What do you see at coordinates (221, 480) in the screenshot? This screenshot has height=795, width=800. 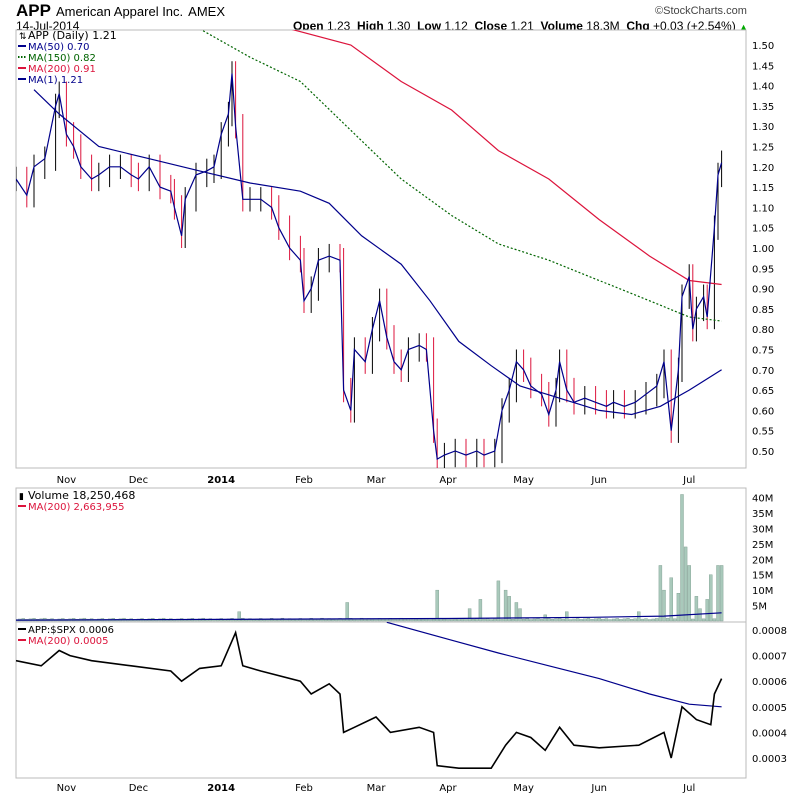 I see `month-label: 2014` at bounding box center [221, 480].